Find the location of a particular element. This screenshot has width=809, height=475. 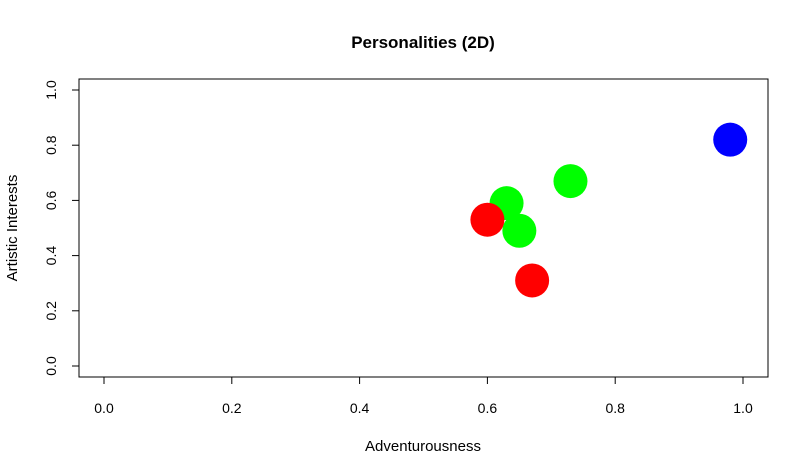

y-tick-label: 0.6 is located at coordinates (51, 200).